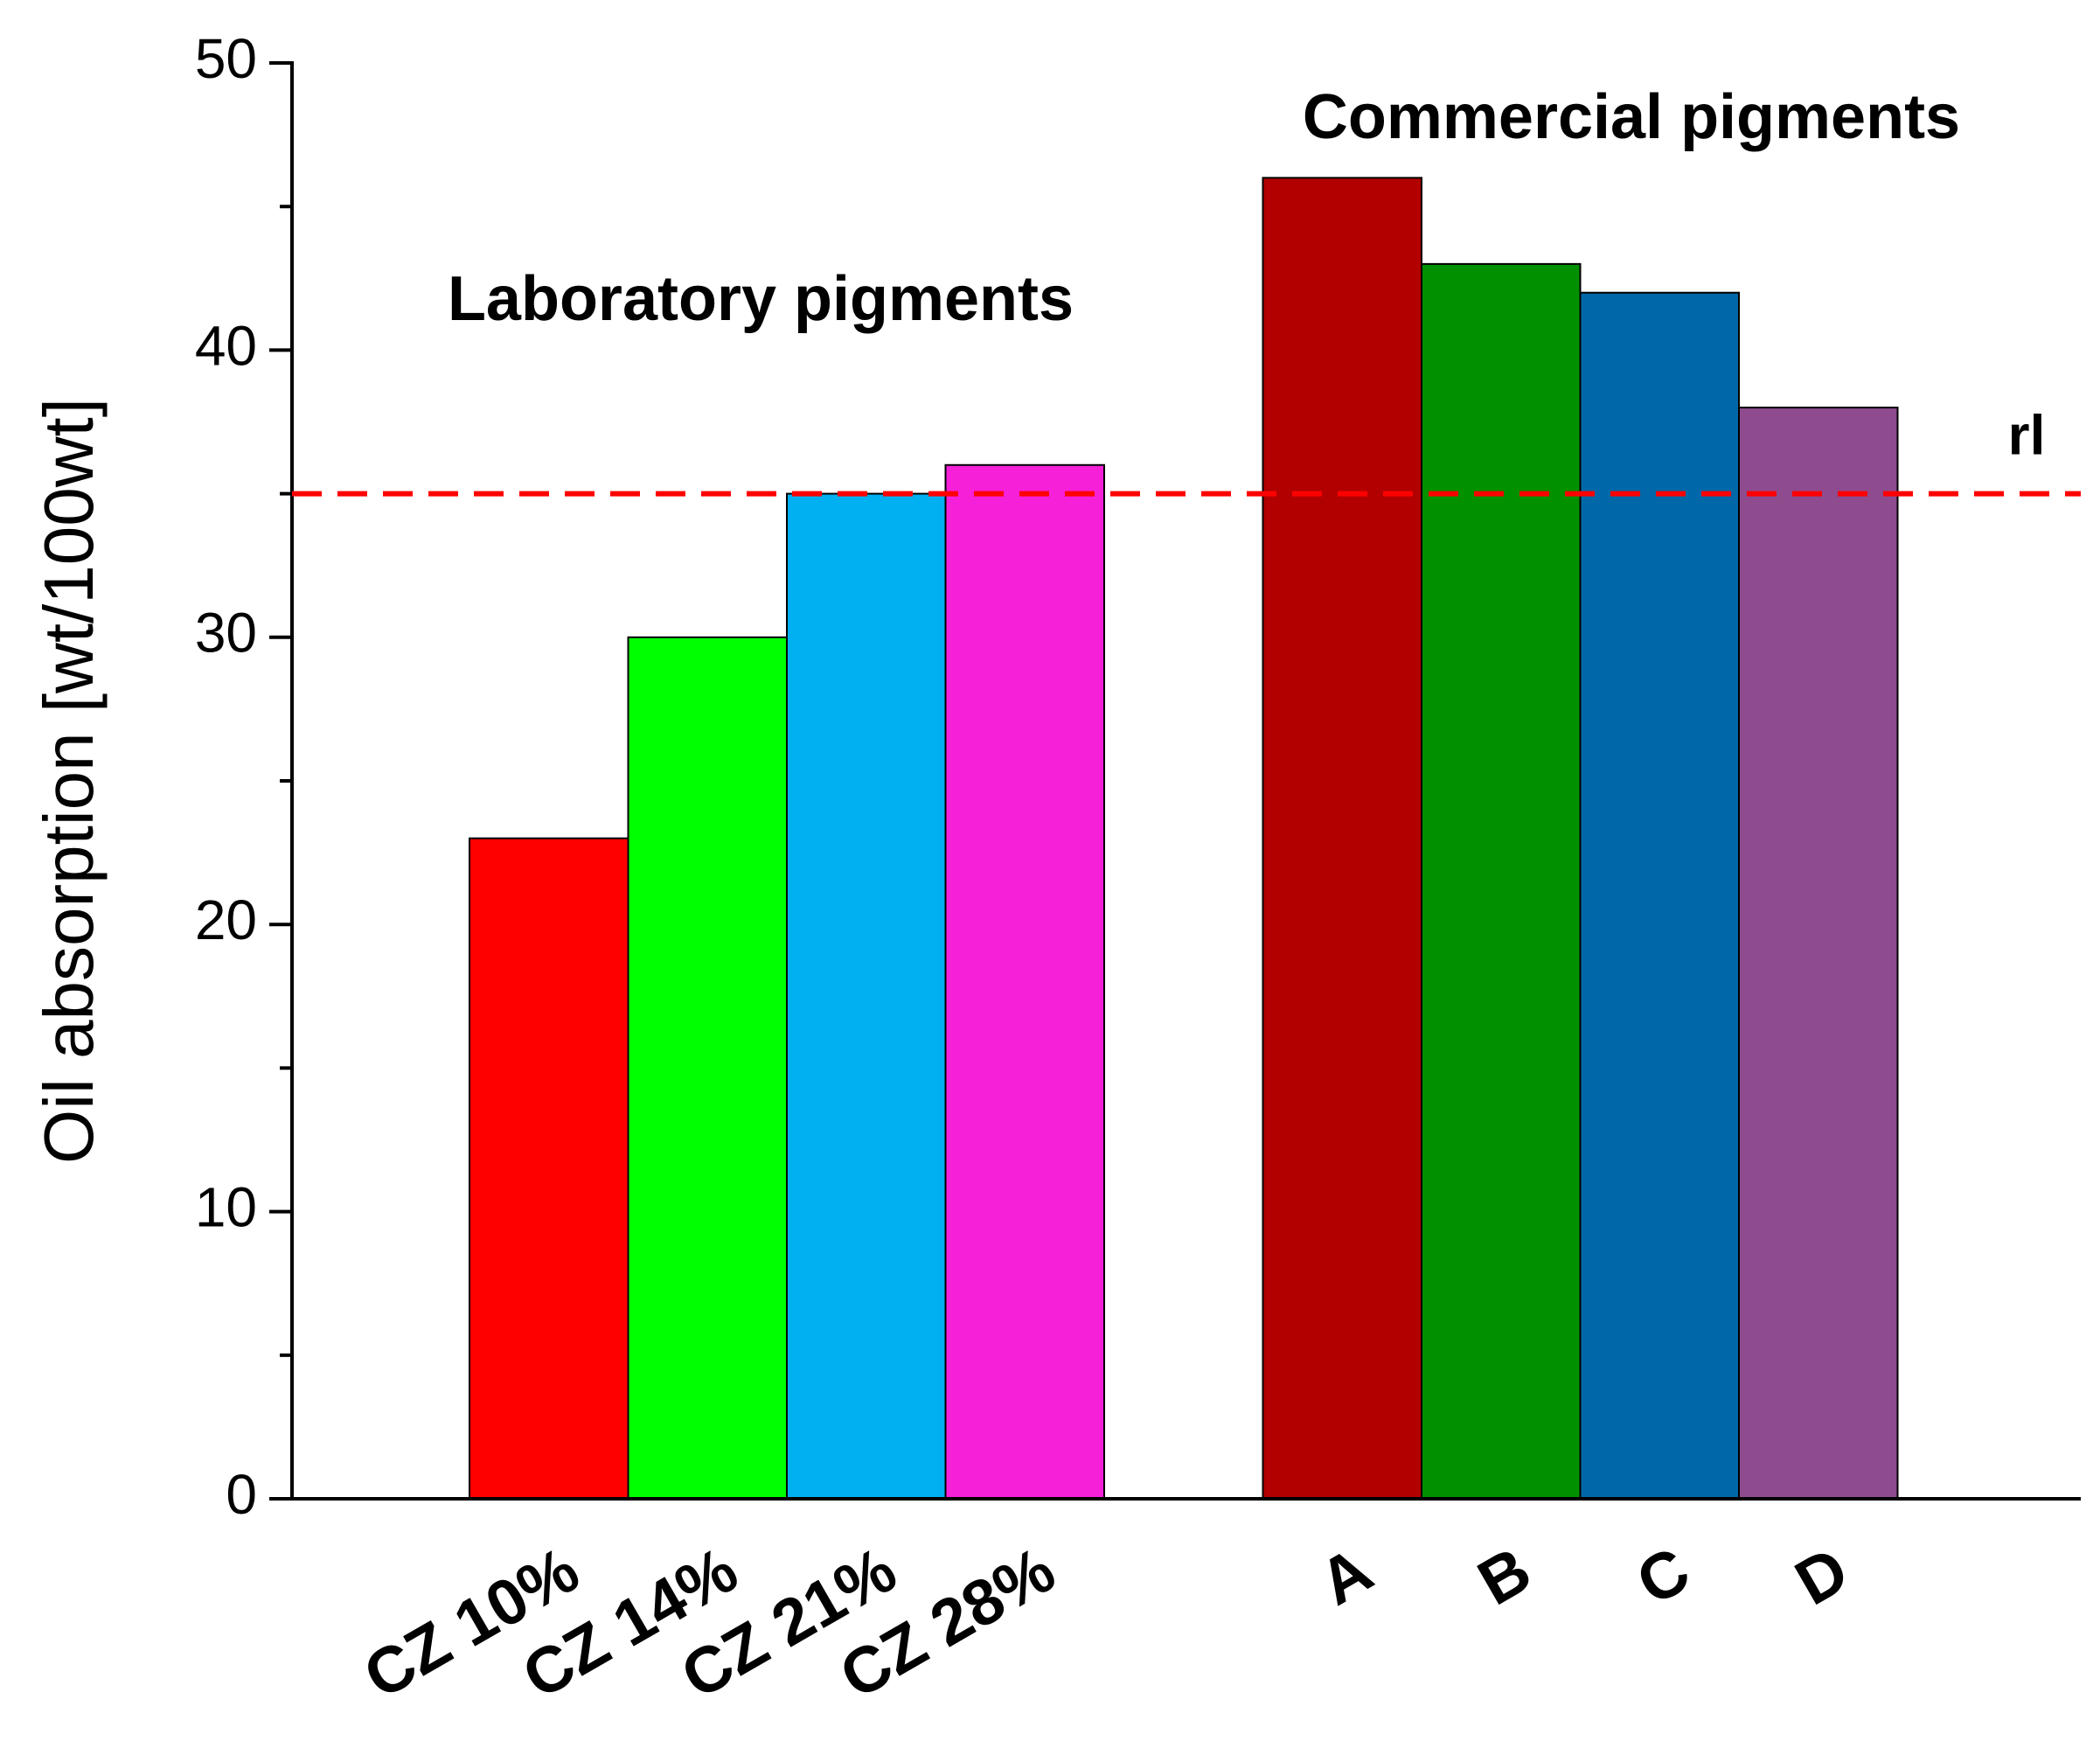  What do you see at coordinates (226, 345) in the screenshot?
I see `y-tick-label: 40` at bounding box center [226, 345].